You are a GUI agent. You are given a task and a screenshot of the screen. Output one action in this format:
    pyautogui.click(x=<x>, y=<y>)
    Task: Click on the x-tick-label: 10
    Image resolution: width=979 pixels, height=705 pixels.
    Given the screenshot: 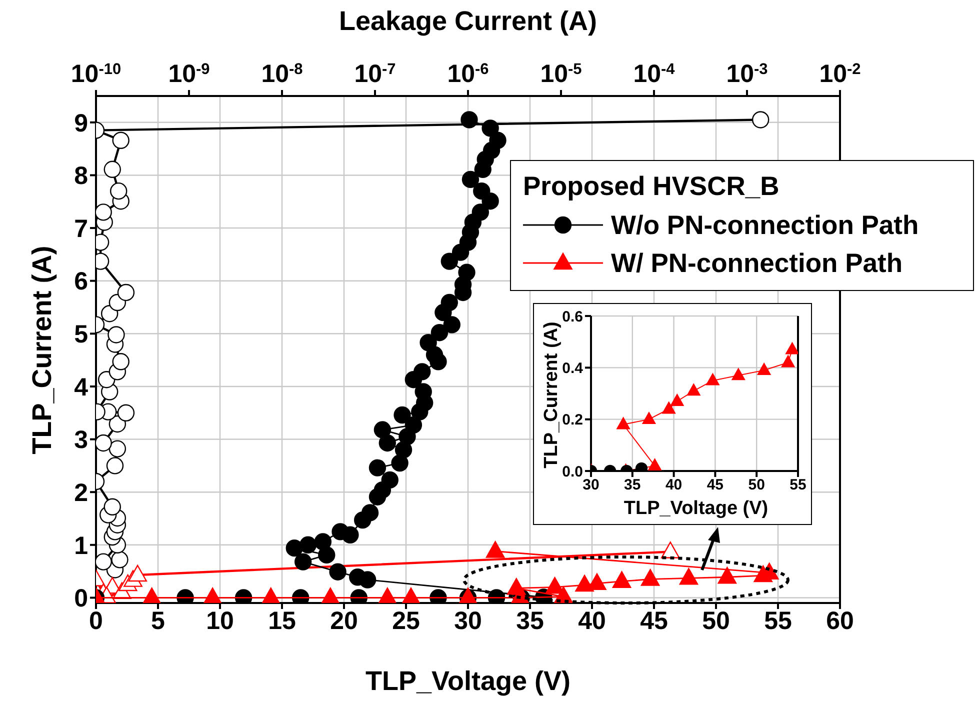 What is the action you would take?
    pyautogui.click(x=220, y=620)
    